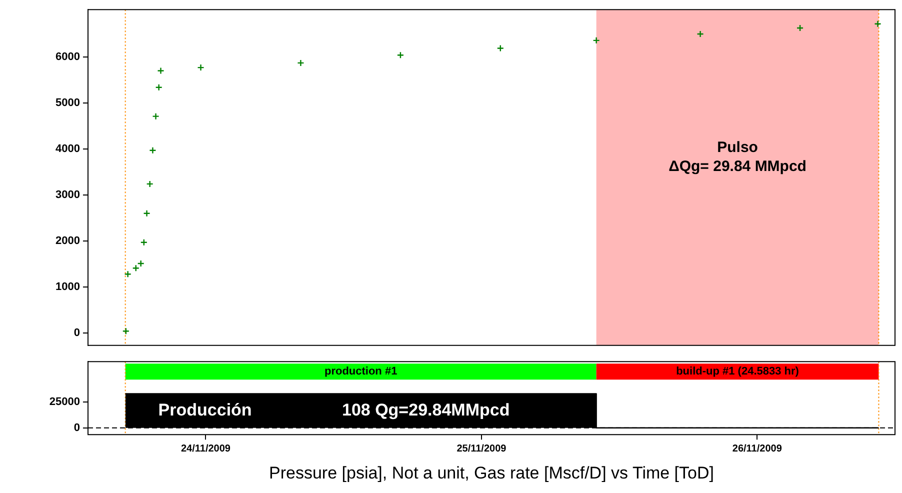  Describe the element at coordinates (68, 241) in the screenshot. I see `y-tick-label: 2000` at that location.